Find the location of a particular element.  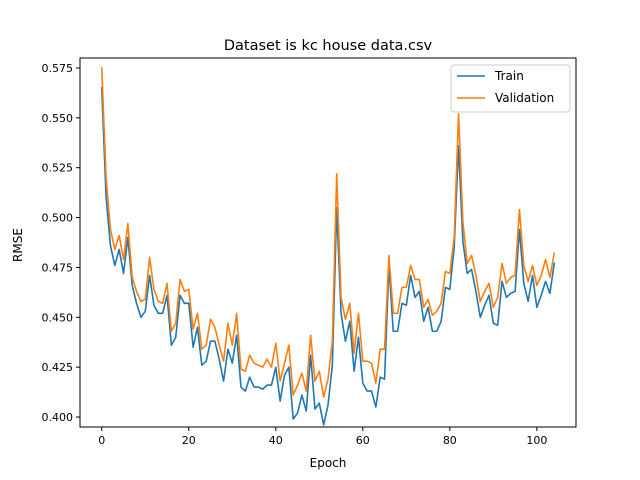

chart-title: Dataset is kc house data.csv is located at coordinates (328, 46).